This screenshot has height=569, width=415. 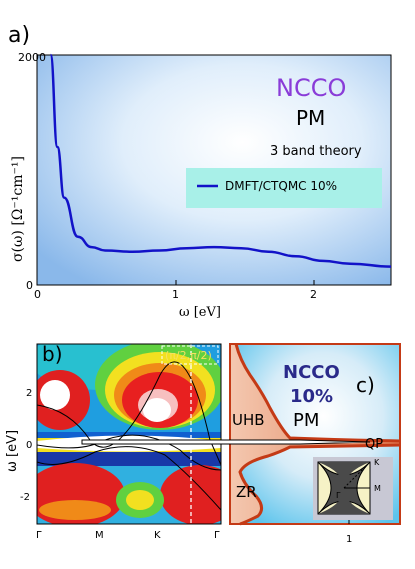 What do you see at coordinates (281, 186) in the screenshot?
I see `legend-text-a: DMFT/CTQMC 10%` at bounding box center [281, 186].